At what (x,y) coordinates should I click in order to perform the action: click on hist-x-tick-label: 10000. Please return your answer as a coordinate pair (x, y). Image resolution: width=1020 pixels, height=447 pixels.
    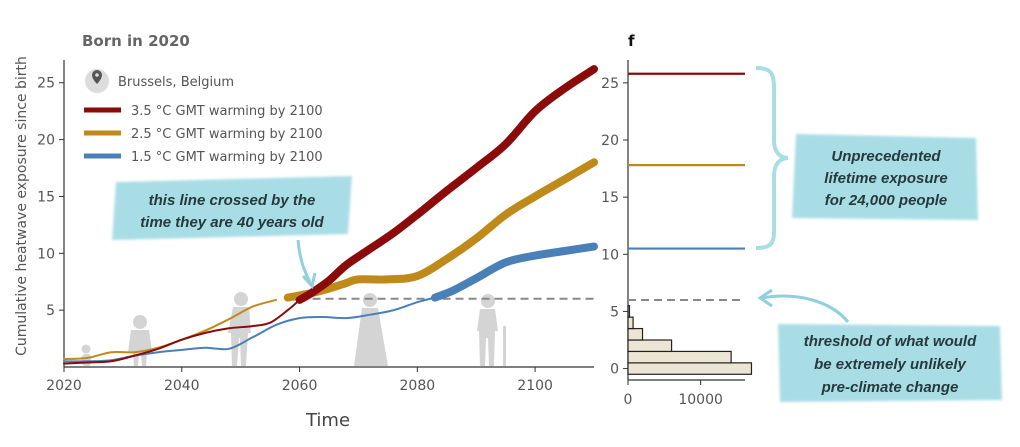
    Looking at the image, I should click on (700, 400).